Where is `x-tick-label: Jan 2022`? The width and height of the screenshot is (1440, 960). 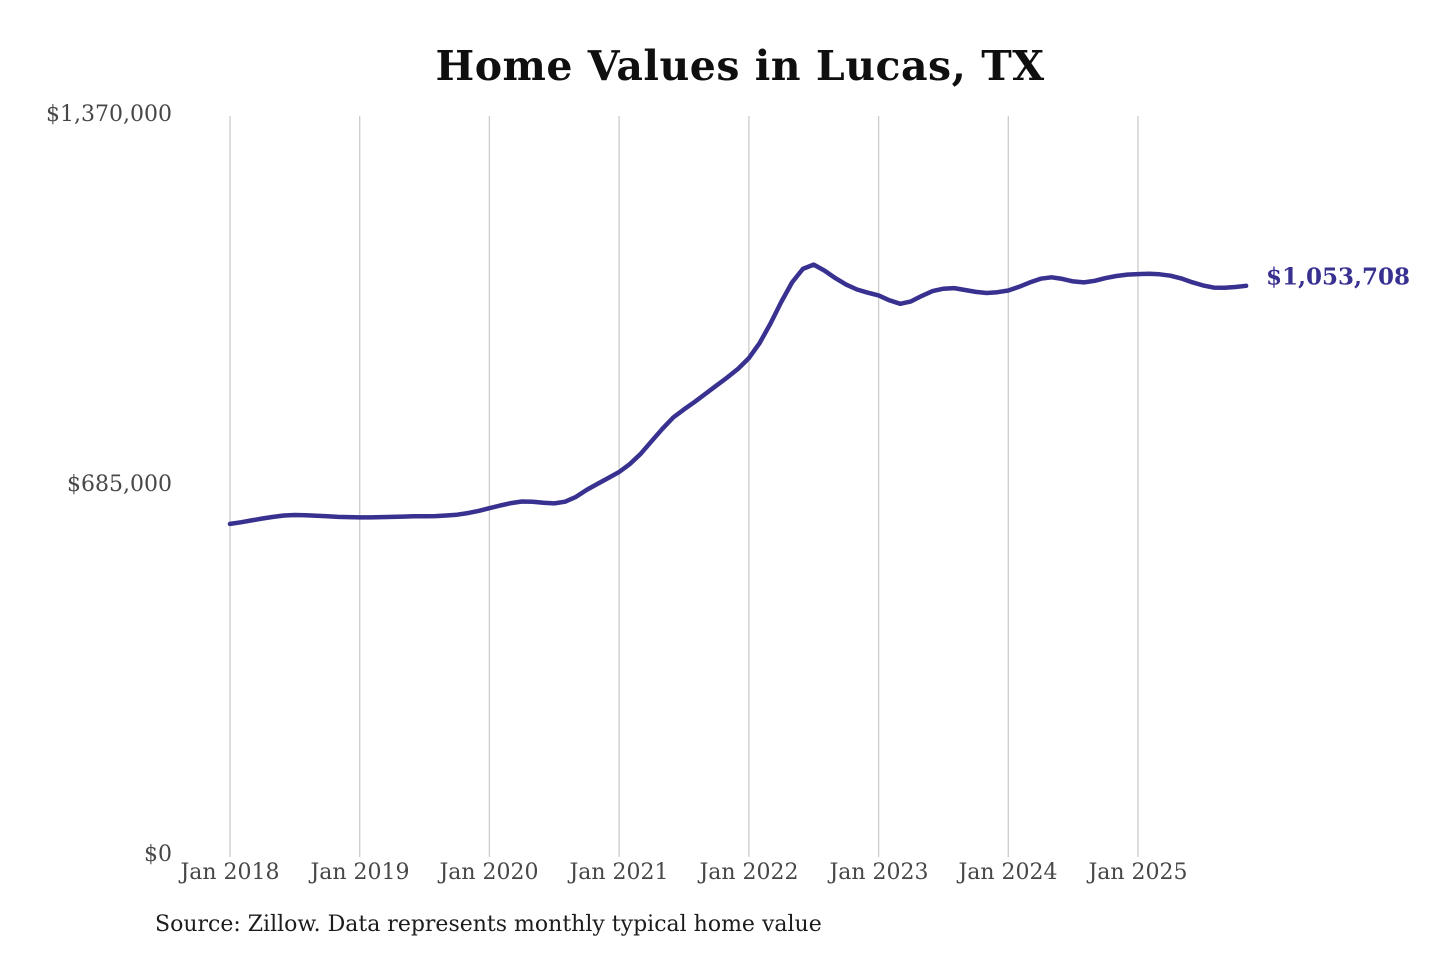
x-tick-label: Jan 2022 is located at coordinates (749, 872).